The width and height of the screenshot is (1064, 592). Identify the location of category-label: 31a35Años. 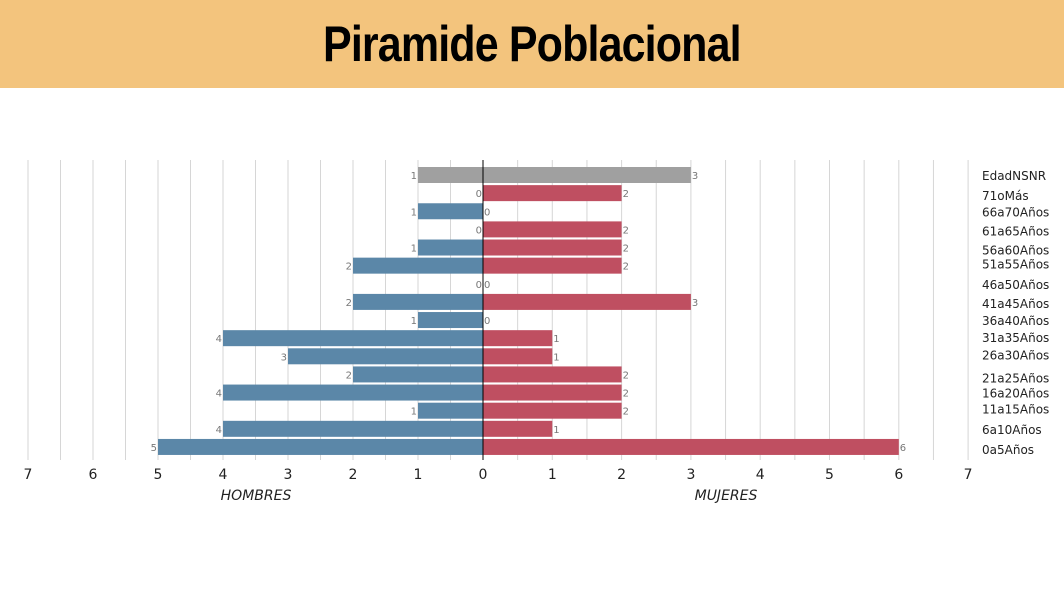
(1015, 338).